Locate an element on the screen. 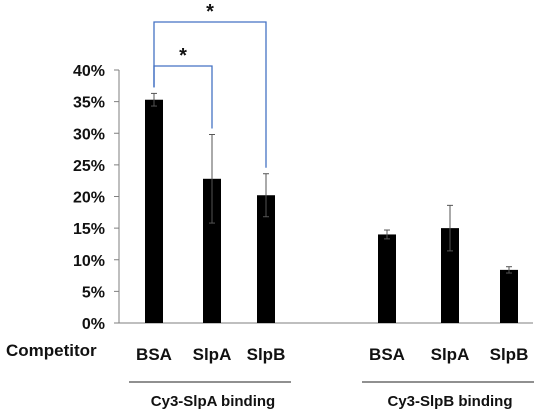  group-label: Cy3-SlpA binding is located at coordinates (213, 401).